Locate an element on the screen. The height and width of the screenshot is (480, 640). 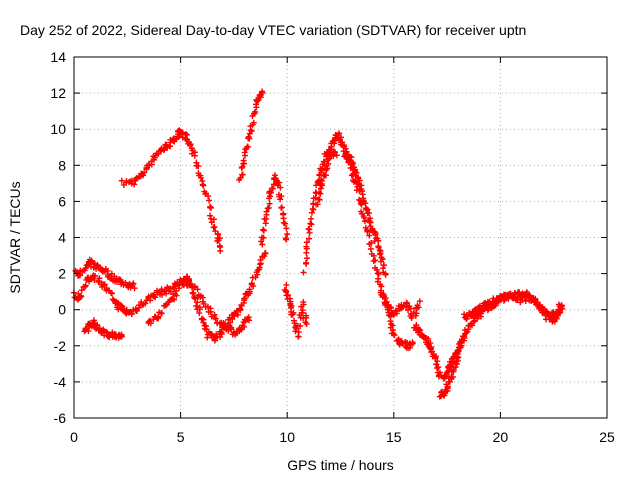
y-tick-label: 12 is located at coordinates (58, 93).